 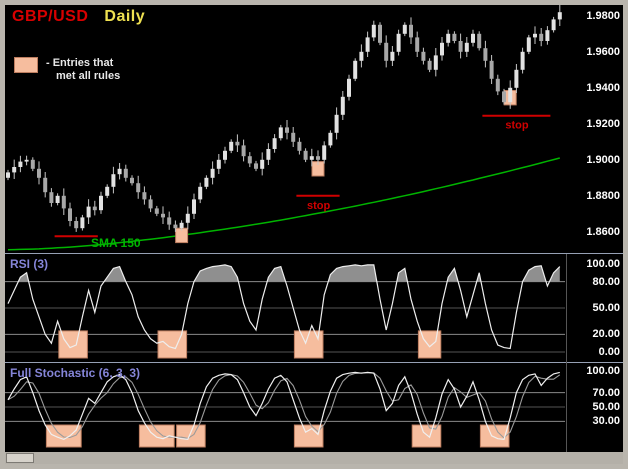 What do you see at coordinates (606, 392) in the screenshot?
I see `stoch-tick-label: 70.00` at bounding box center [606, 392].